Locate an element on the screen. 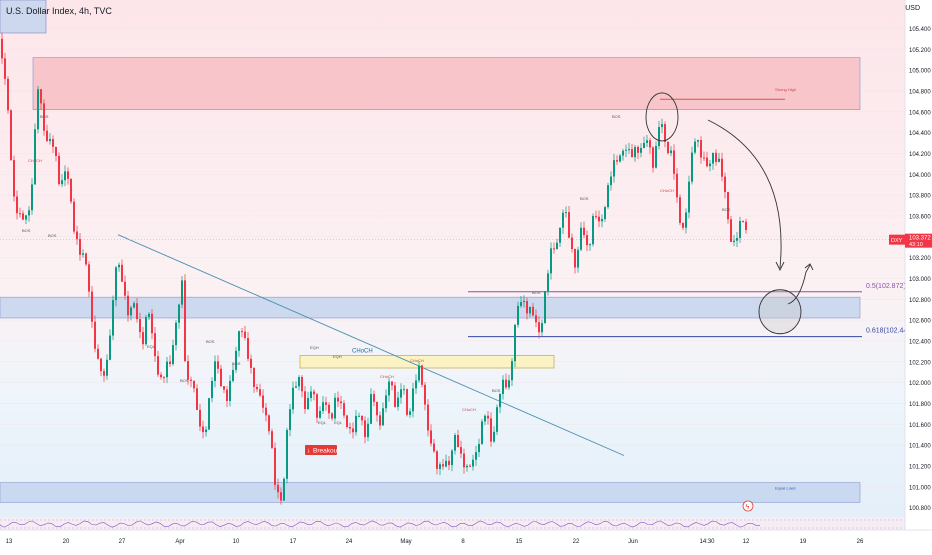  x-tick-label: 26 is located at coordinates (860, 542).